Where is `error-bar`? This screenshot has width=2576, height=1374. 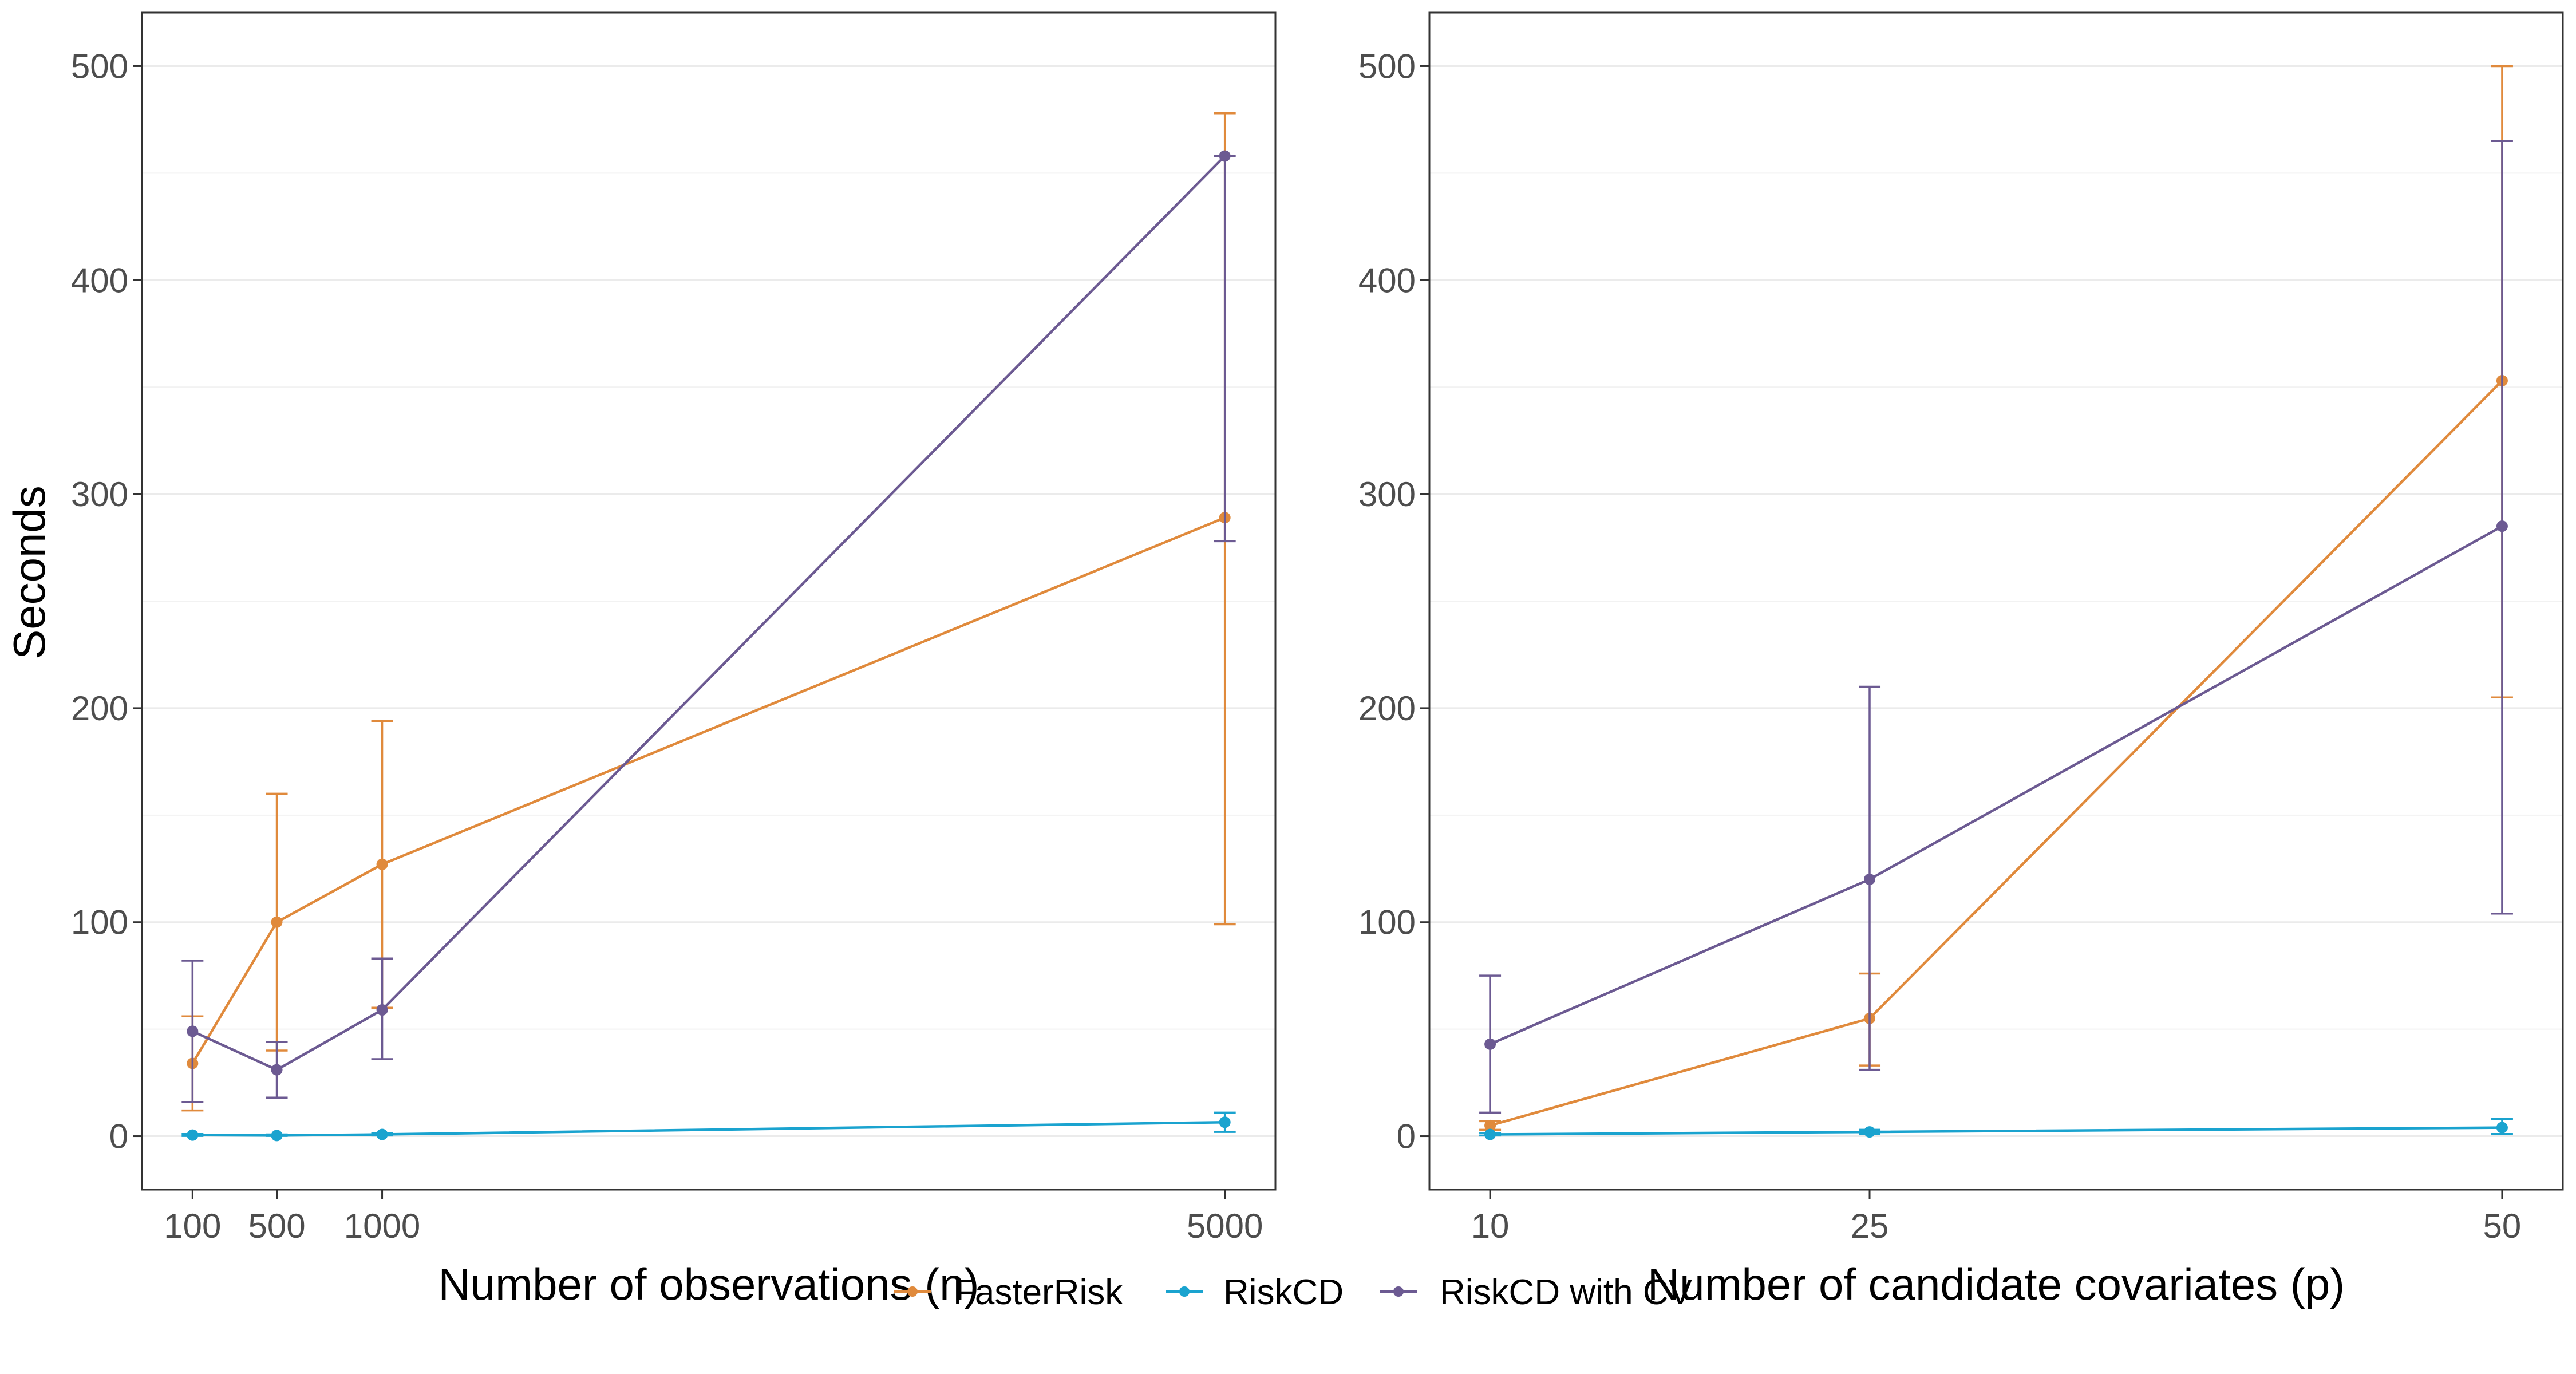
error-bar is located at coordinates (1225, 349).